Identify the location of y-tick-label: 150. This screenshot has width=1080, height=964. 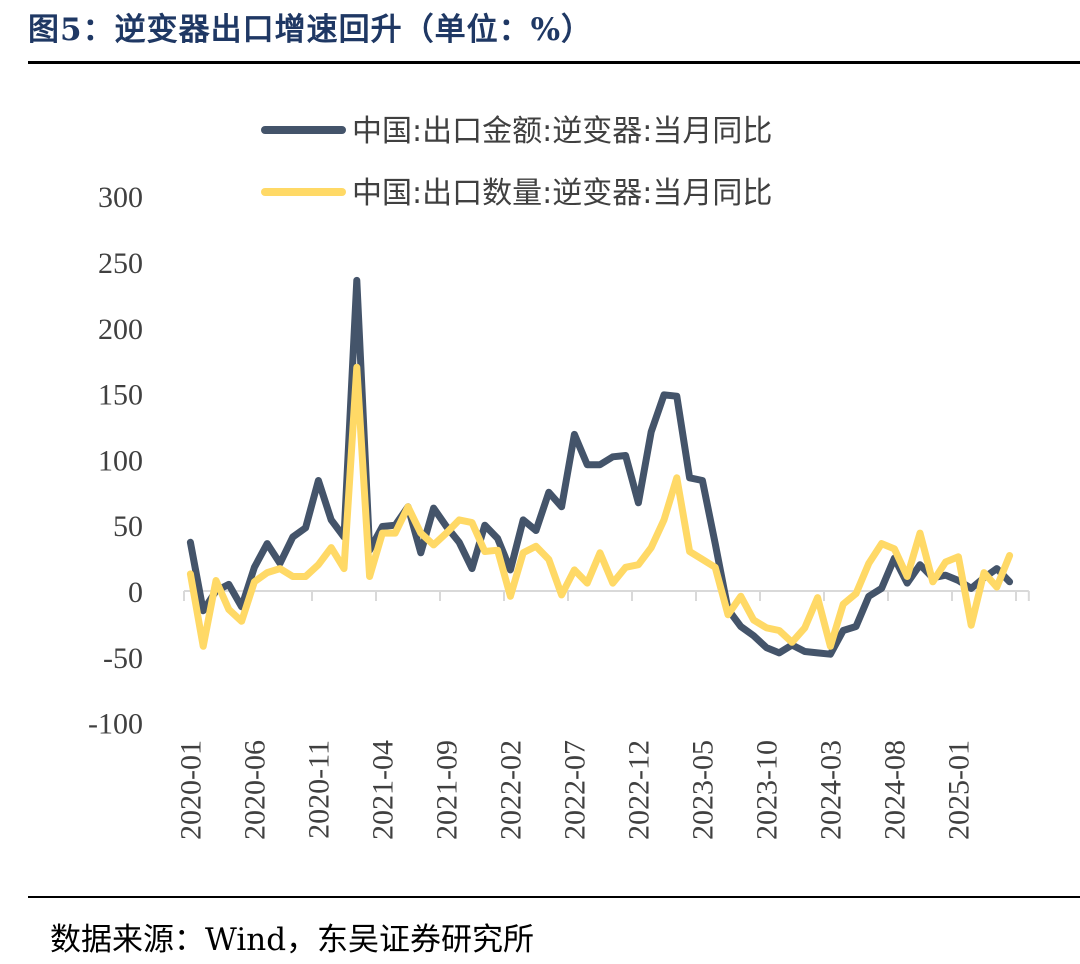
(120, 395).